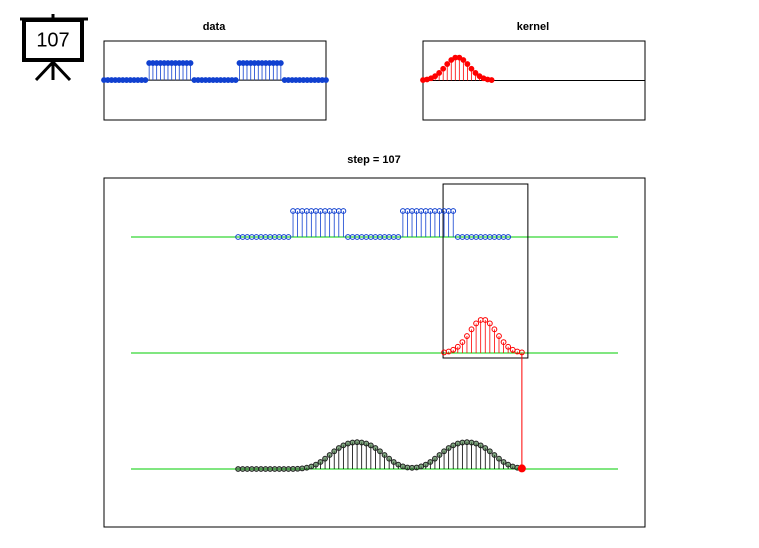 The image size is (759, 548). What do you see at coordinates (485, 271) in the screenshot?
I see `kernel-window` at bounding box center [485, 271].